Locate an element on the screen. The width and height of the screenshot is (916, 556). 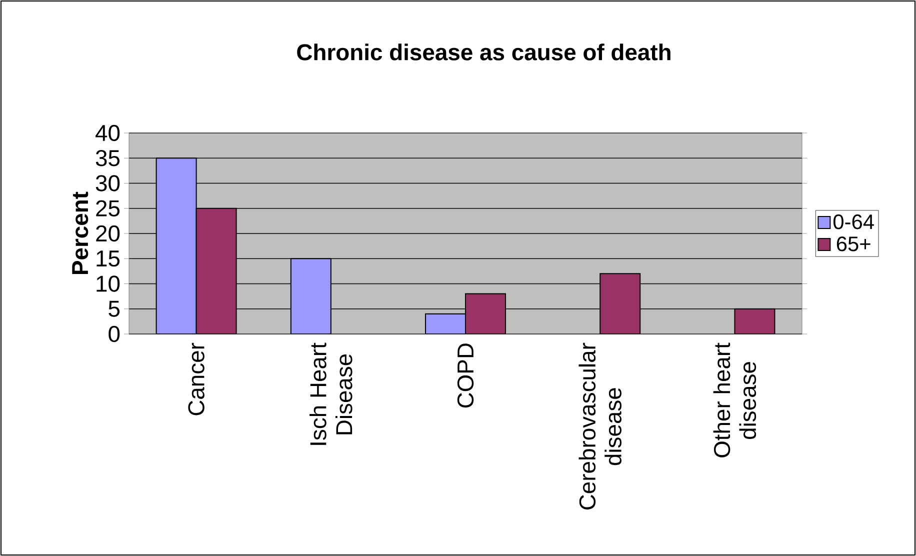
x-tick-label: Isch Heart Disease is located at coordinates (331, 393).